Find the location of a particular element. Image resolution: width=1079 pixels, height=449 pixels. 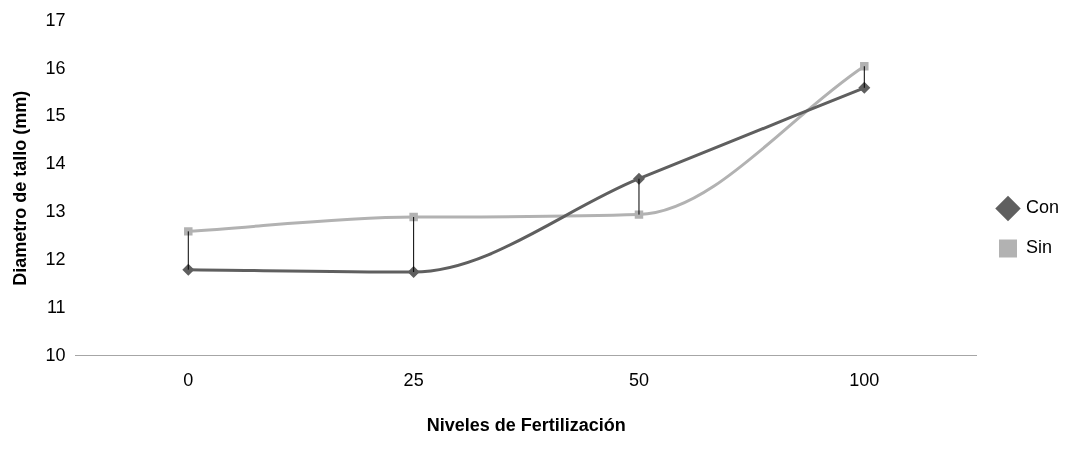

y-axis-title: Diametro de tallo (mm) is located at coordinates (19, 188).